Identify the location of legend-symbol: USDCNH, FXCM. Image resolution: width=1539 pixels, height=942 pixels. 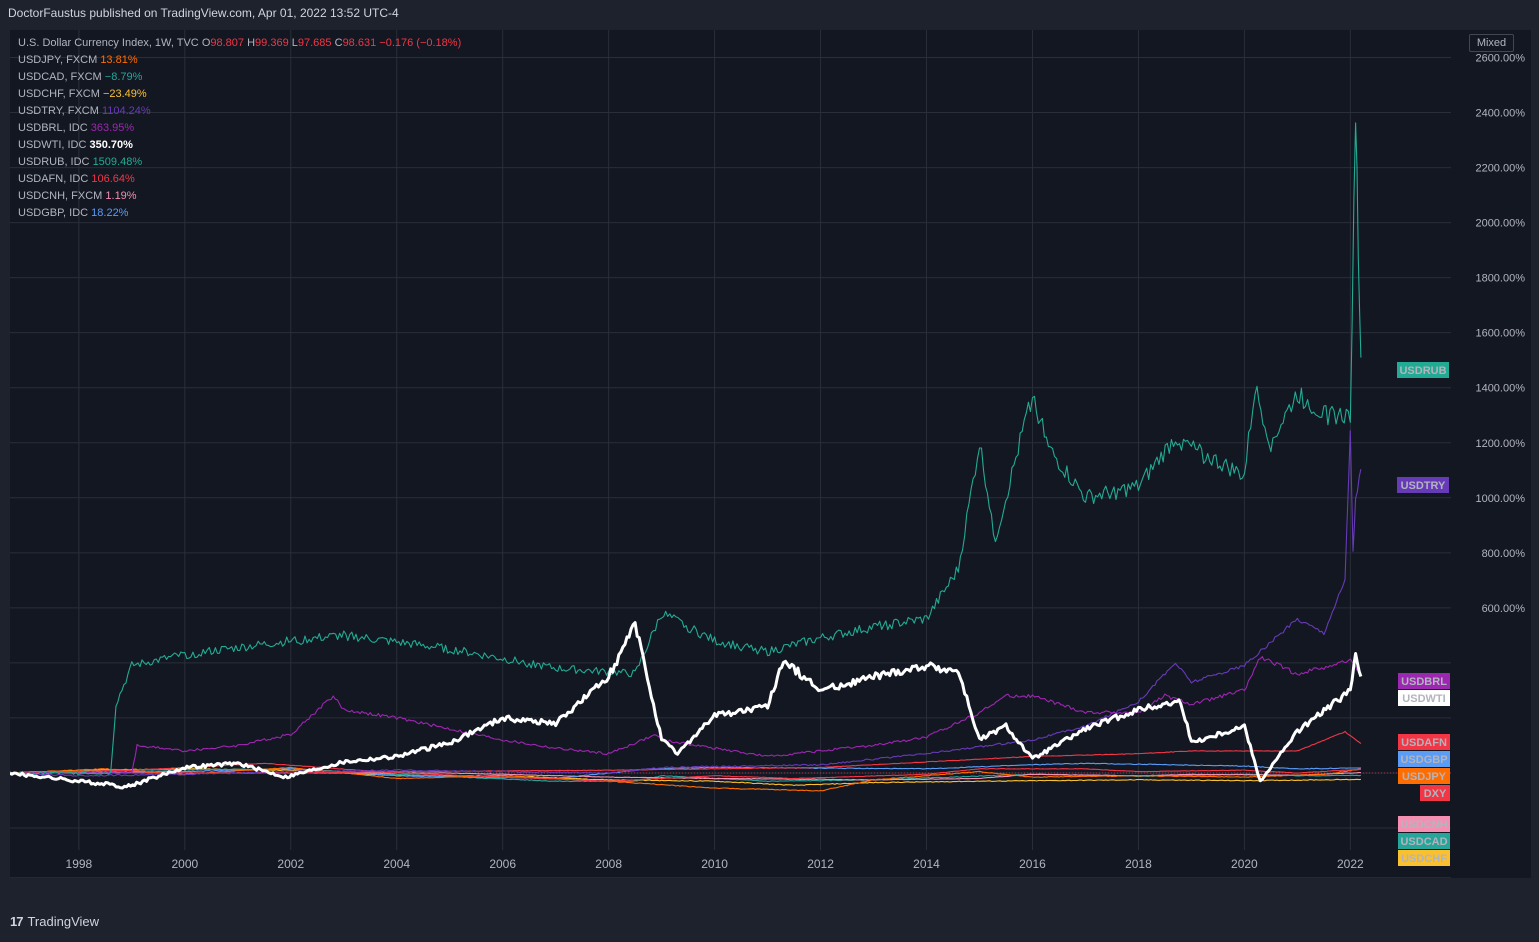
(62, 196).